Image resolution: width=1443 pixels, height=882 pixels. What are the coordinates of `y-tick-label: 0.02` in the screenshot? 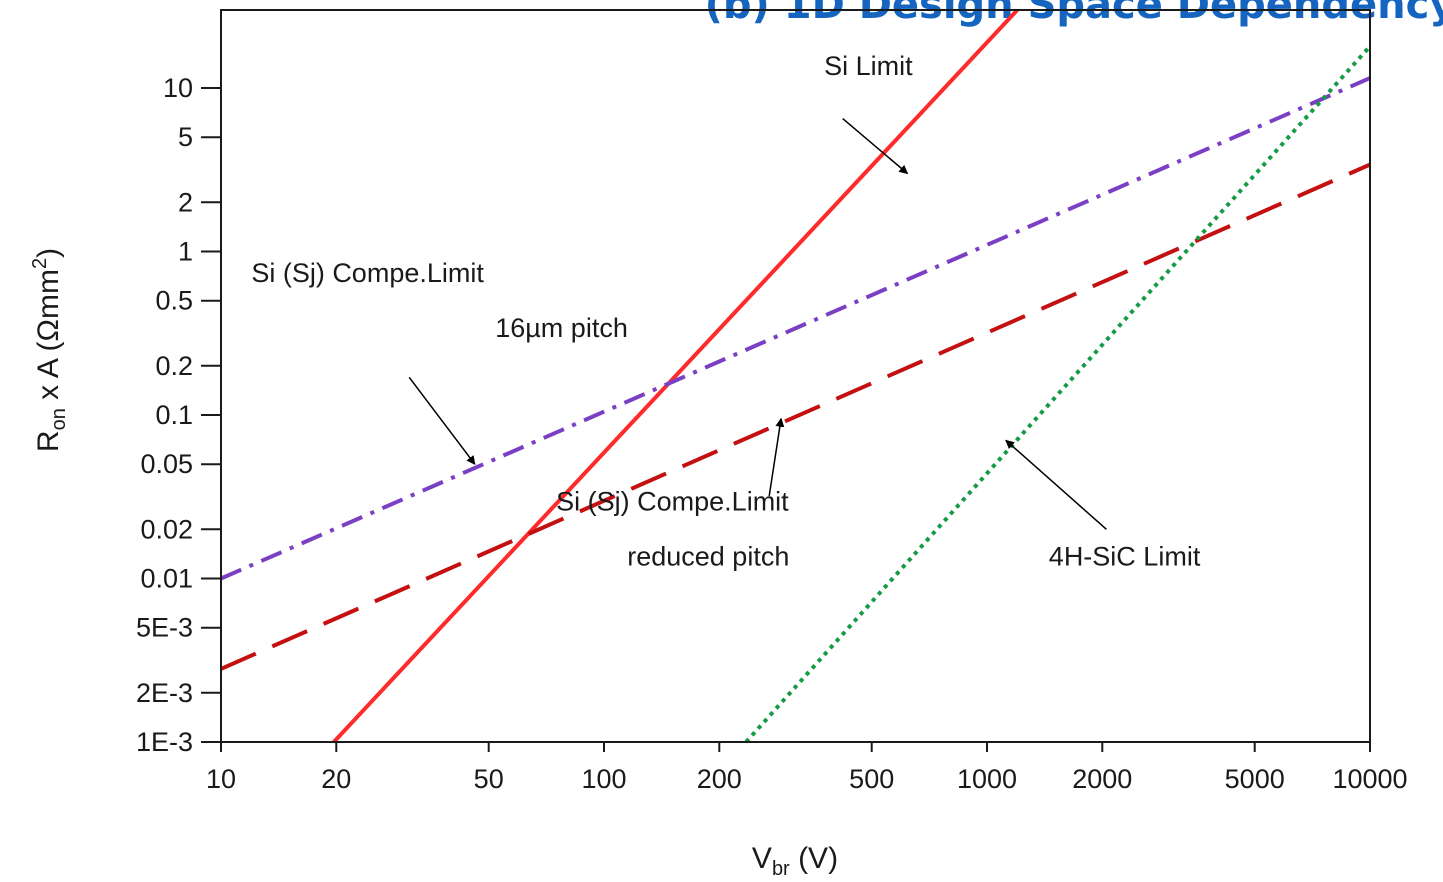 It's located at (166, 529).